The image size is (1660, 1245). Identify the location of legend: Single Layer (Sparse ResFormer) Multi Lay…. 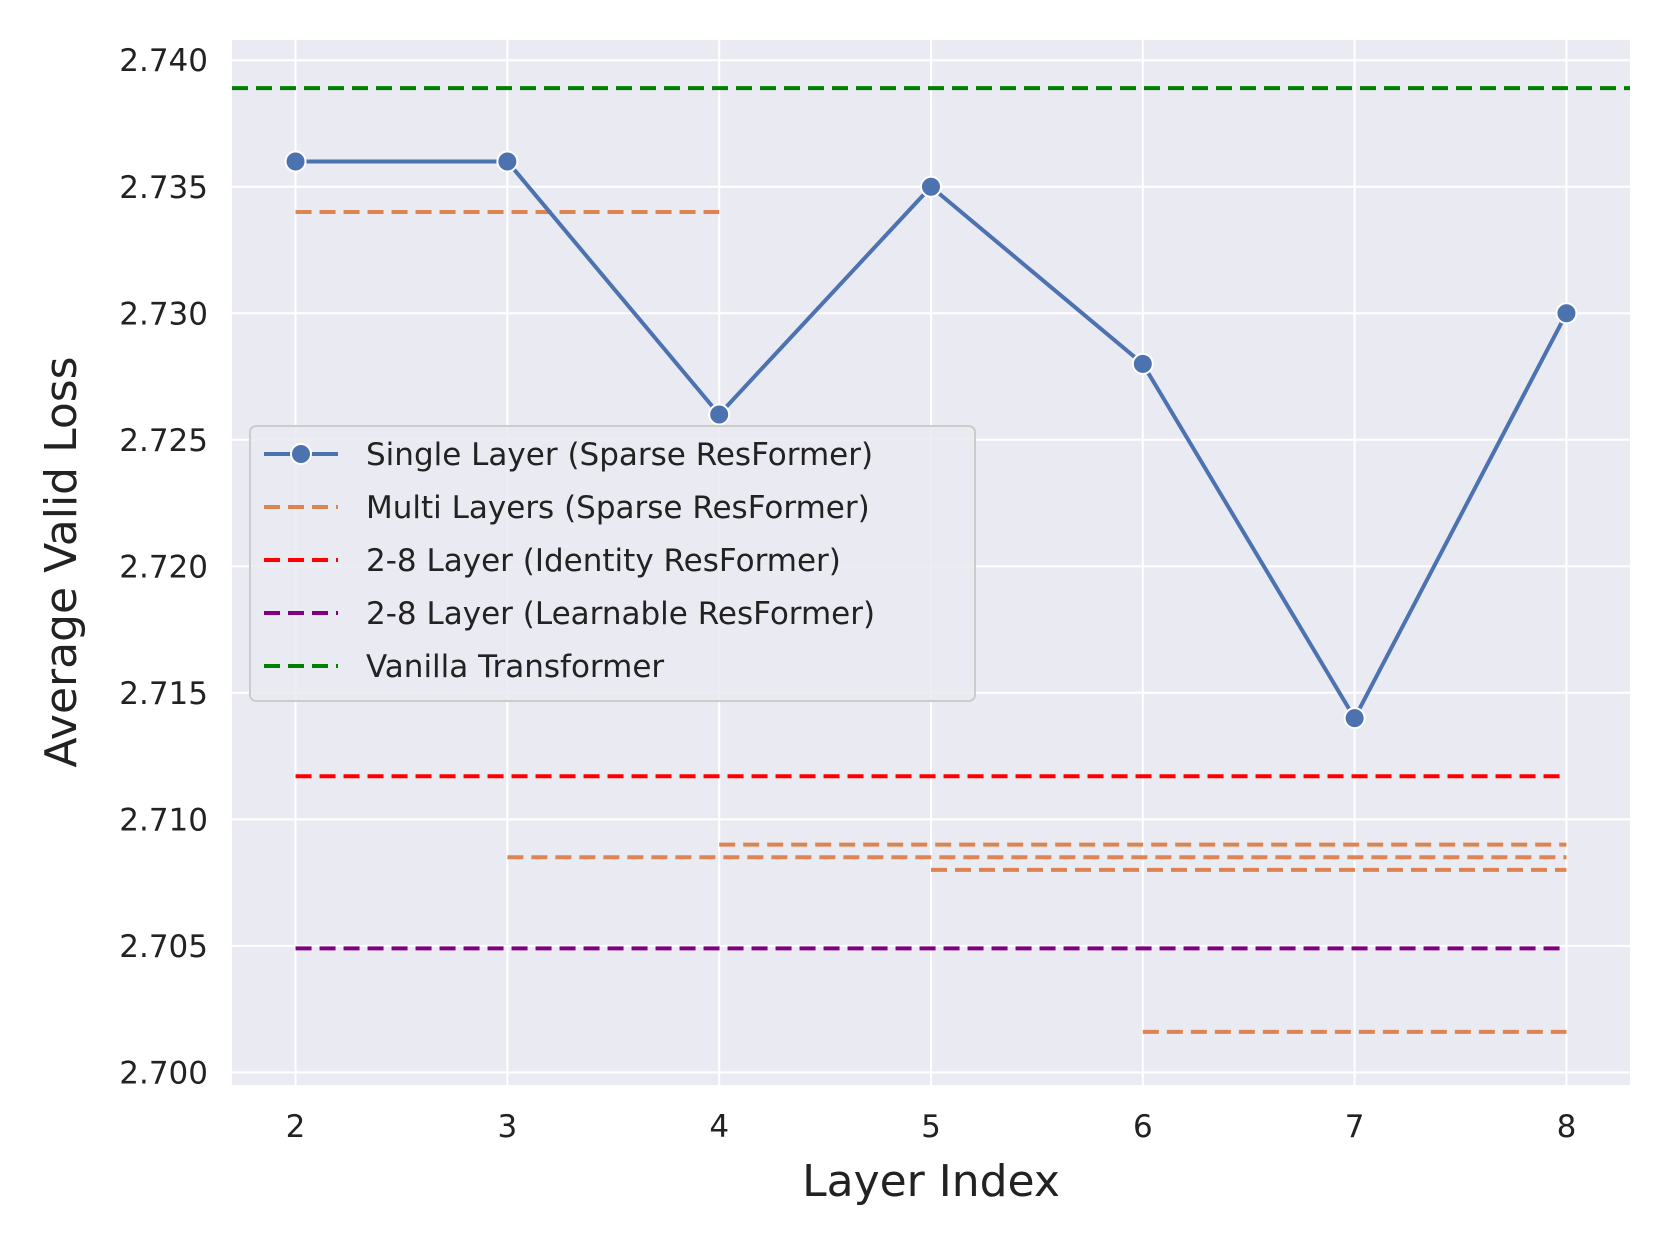
(612, 563).